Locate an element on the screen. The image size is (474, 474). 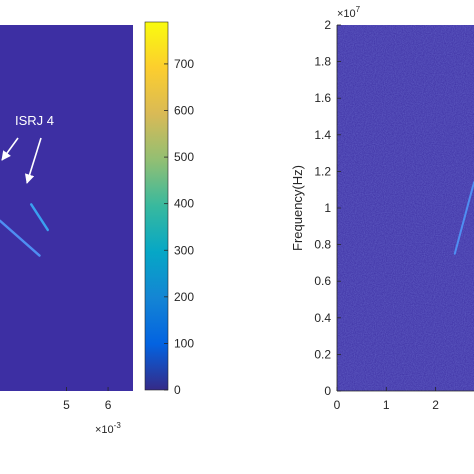
colorbar-tick-label: 200 is located at coordinates (184, 297).